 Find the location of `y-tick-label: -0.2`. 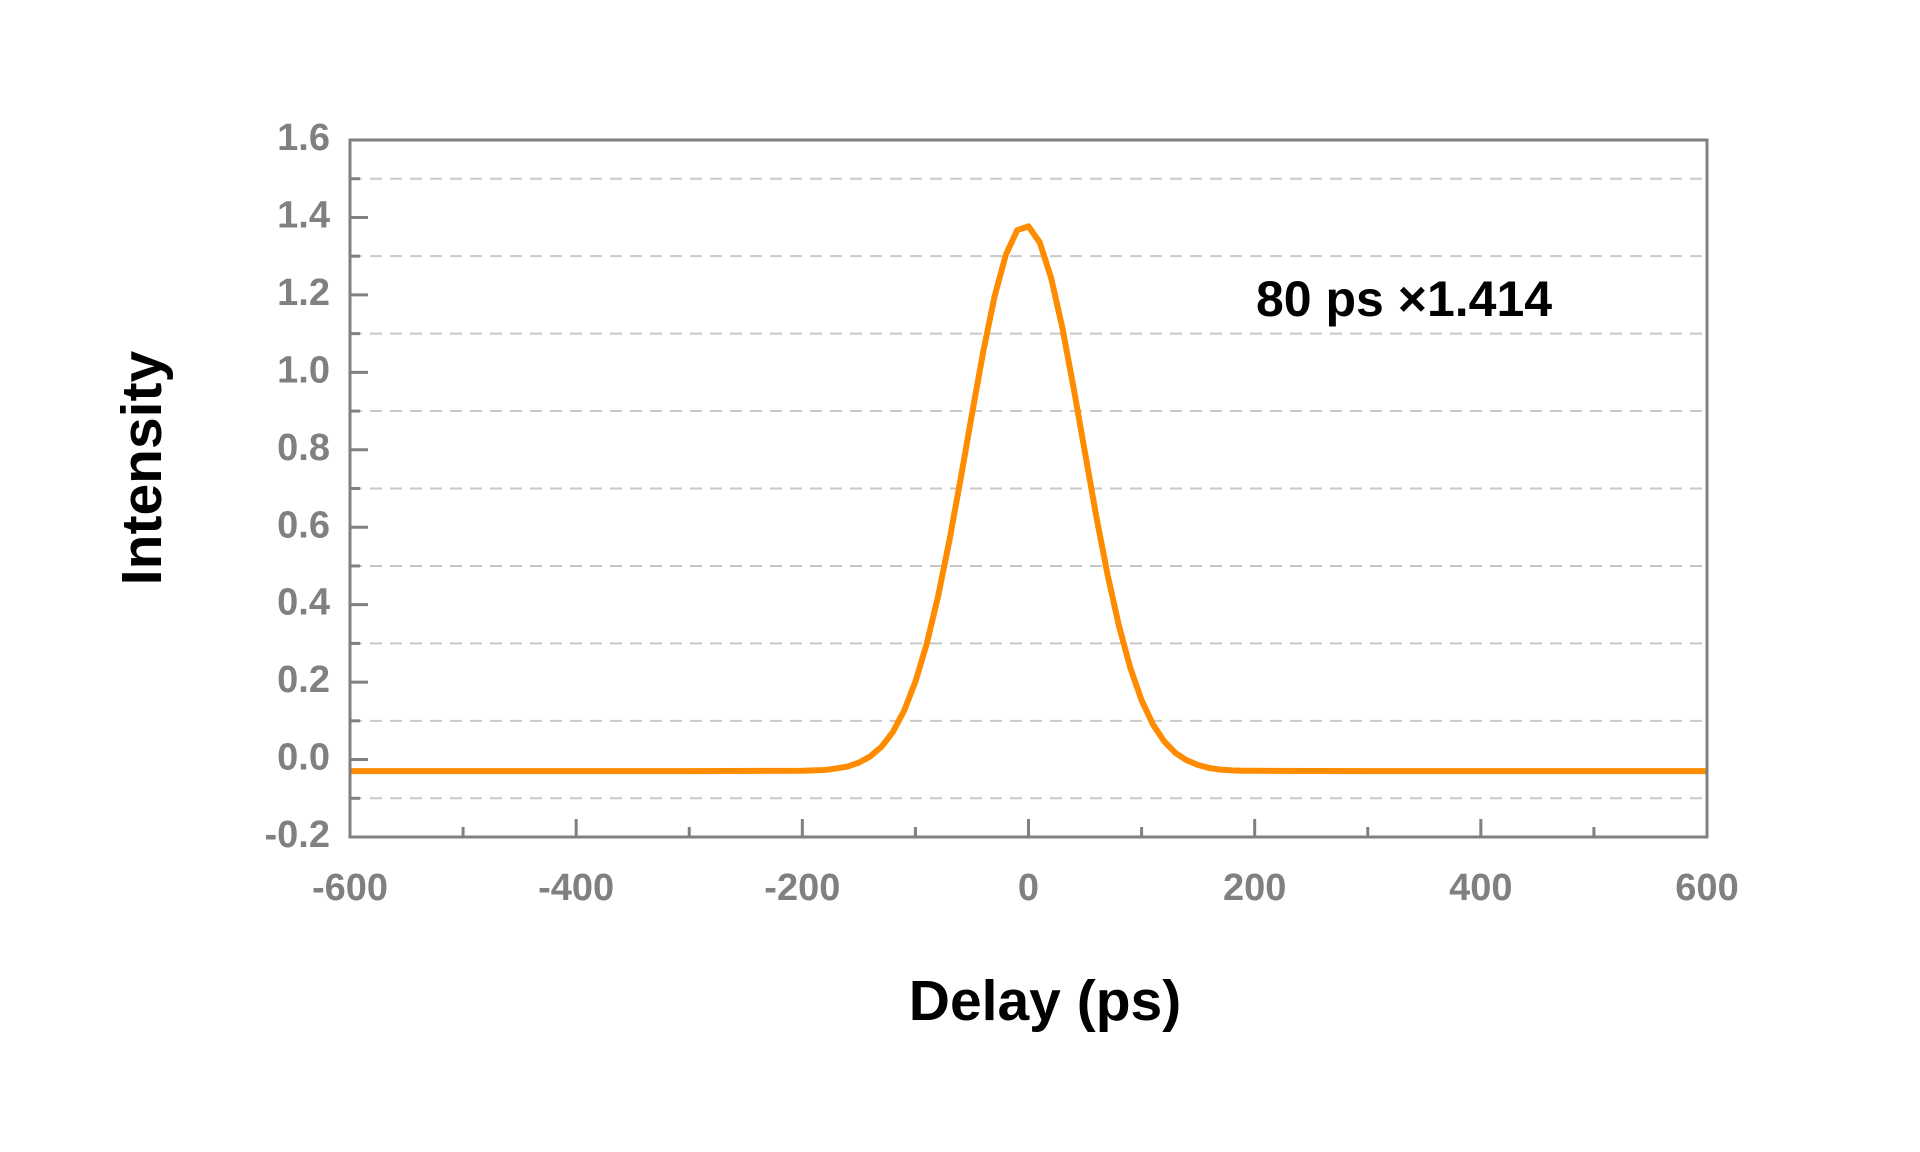

y-tick-label: -0.2 is located at coordinates (297, 835).